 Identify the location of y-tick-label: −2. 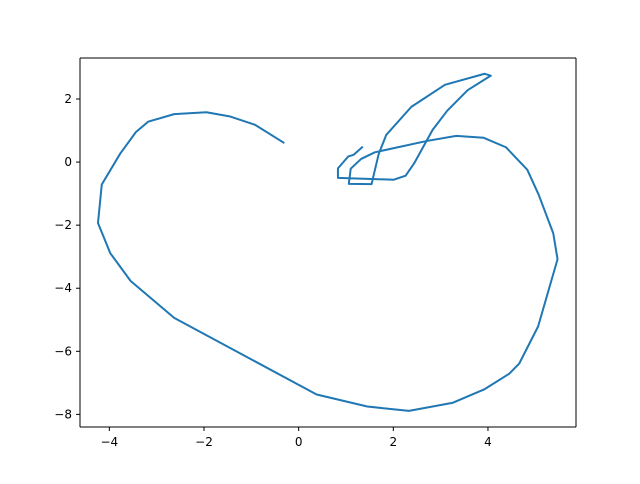
(63, 225).